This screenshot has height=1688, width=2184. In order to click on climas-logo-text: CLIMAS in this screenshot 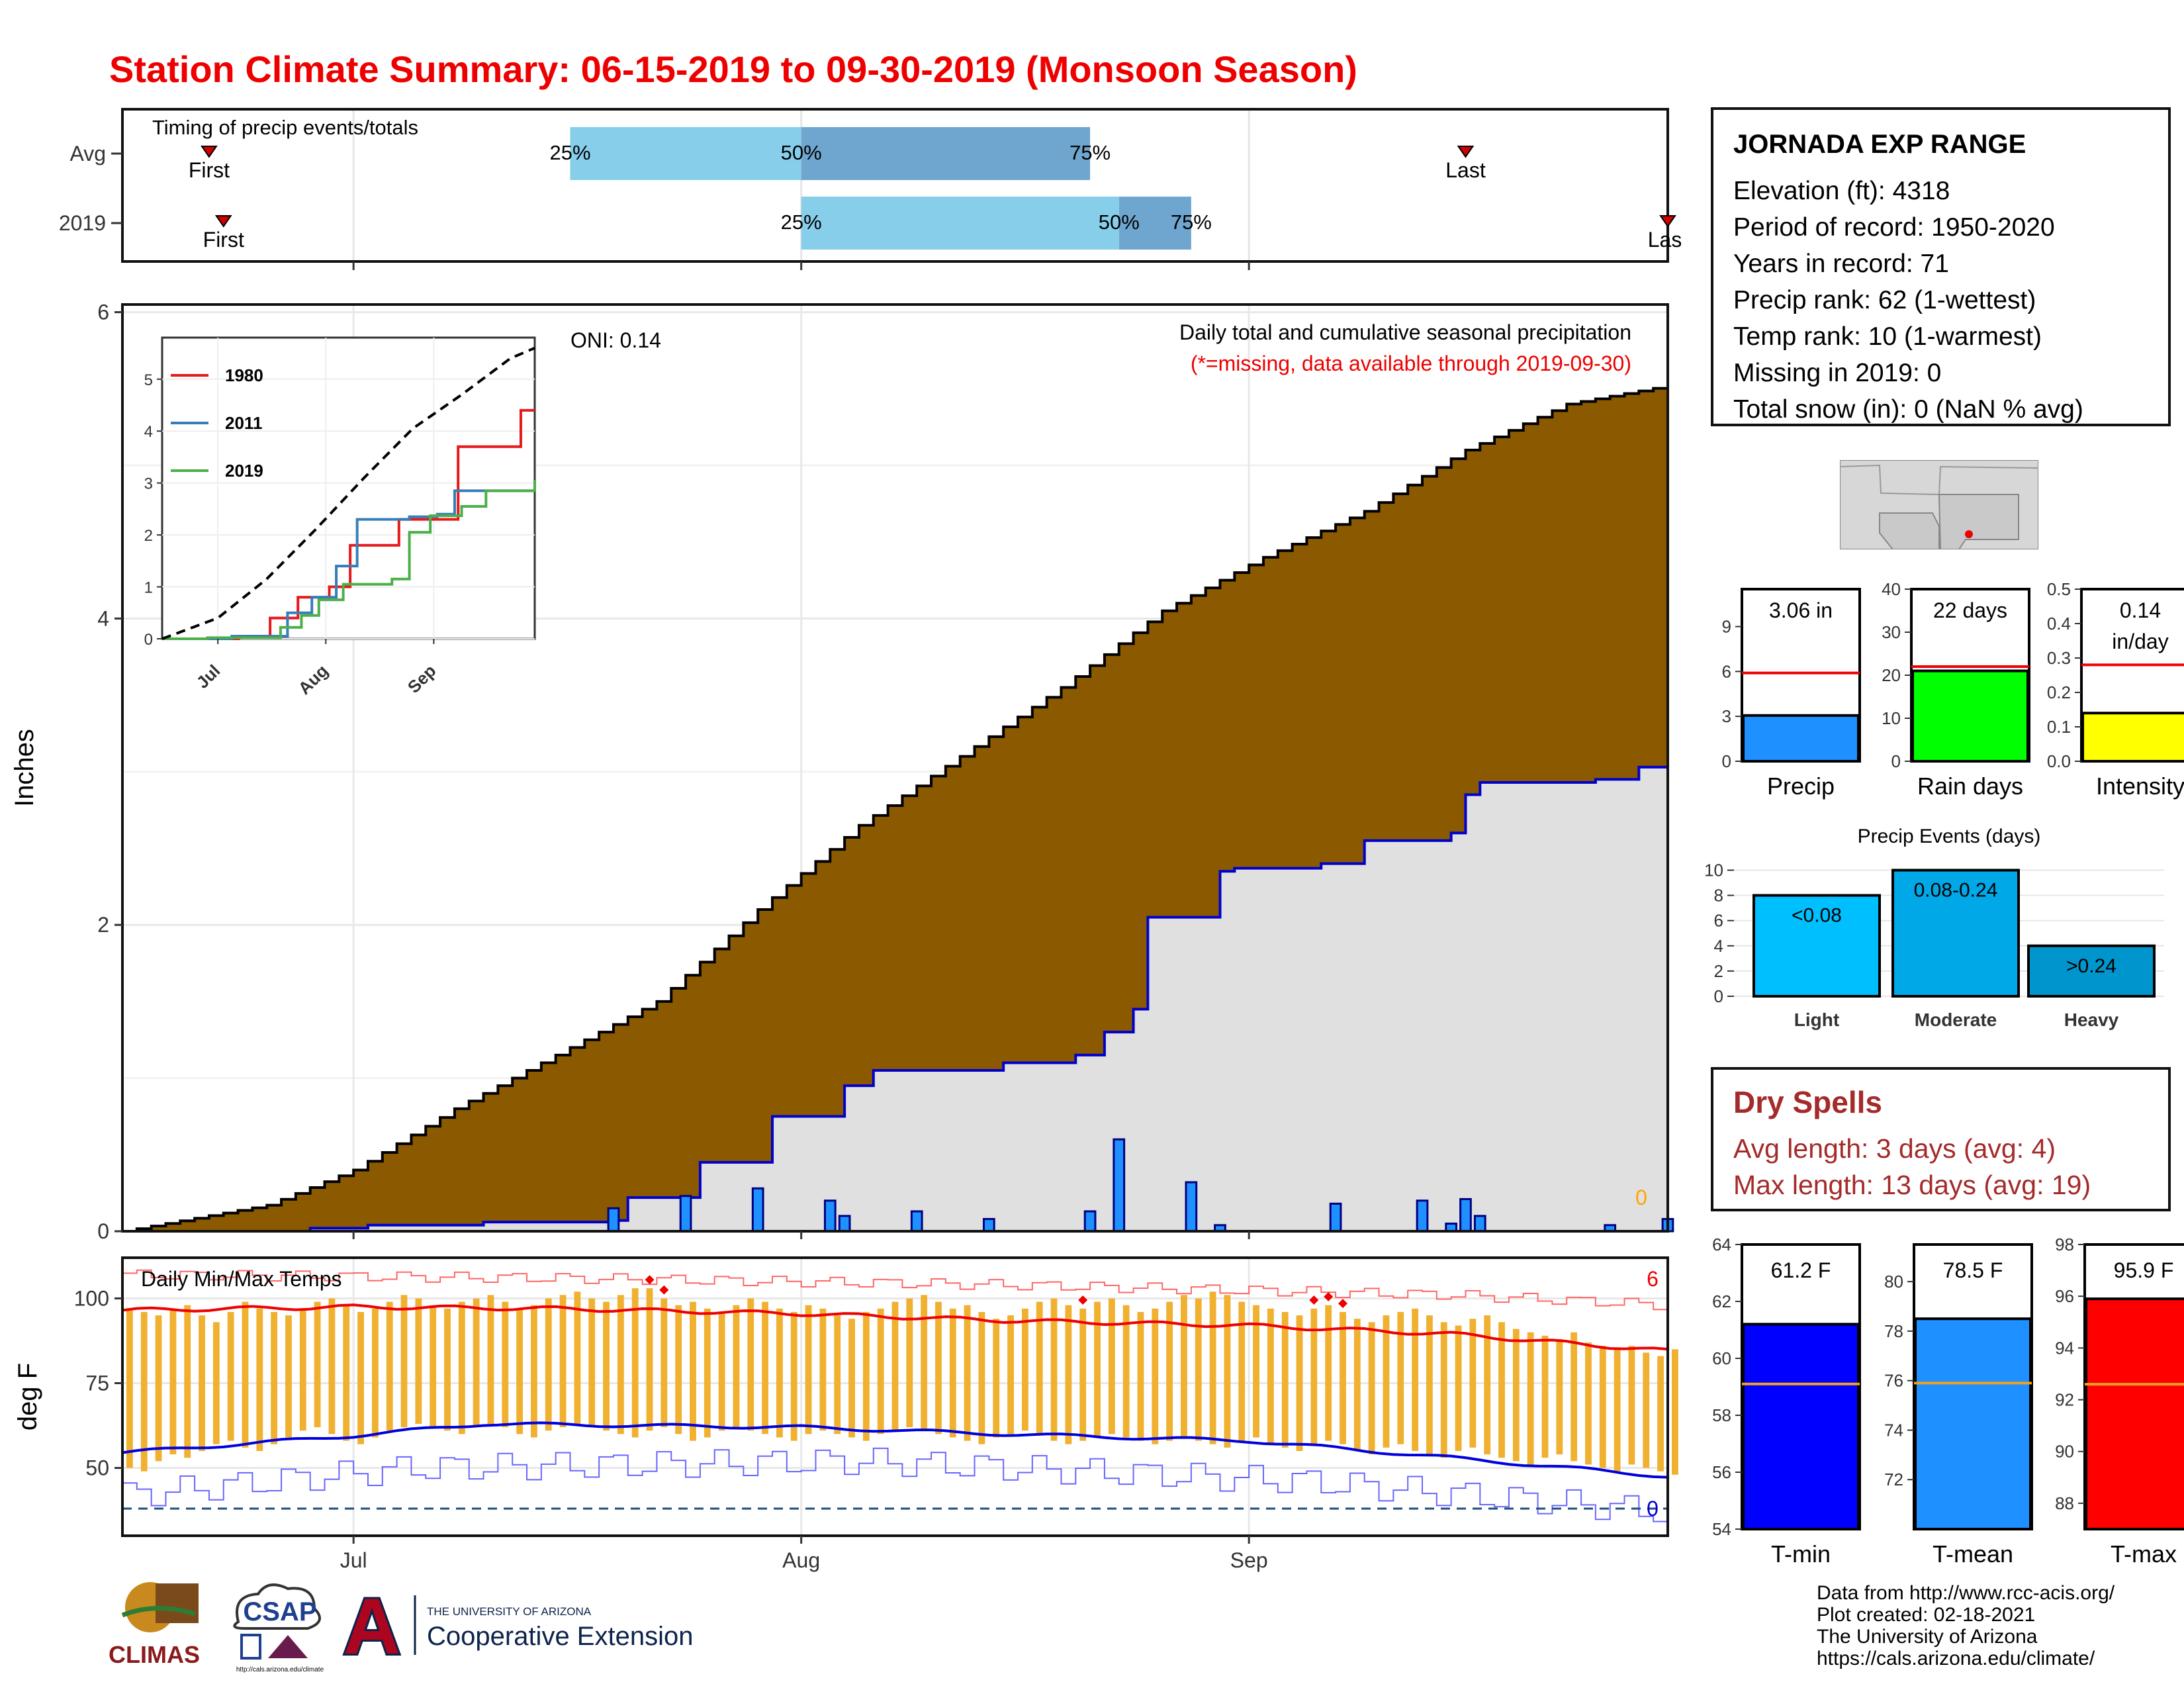, I will do `click(154, 1654)`.